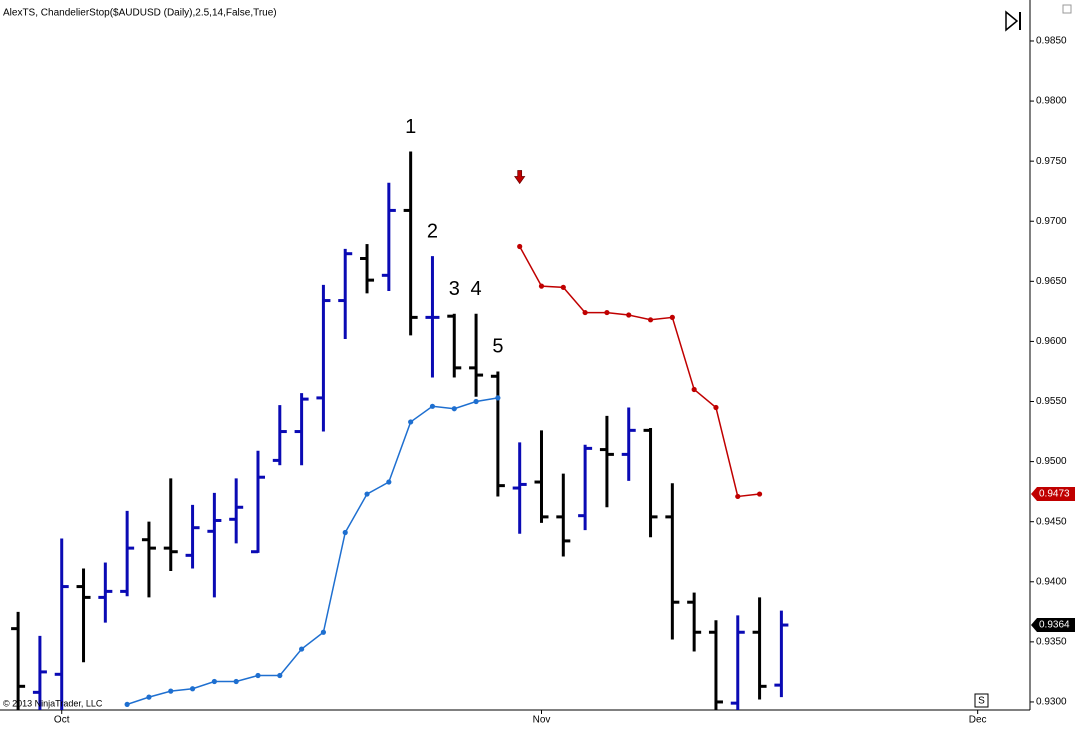 This screenshot has width=1080, height=734. I want to click on x-tick-label: Dec, so click(978, 720).